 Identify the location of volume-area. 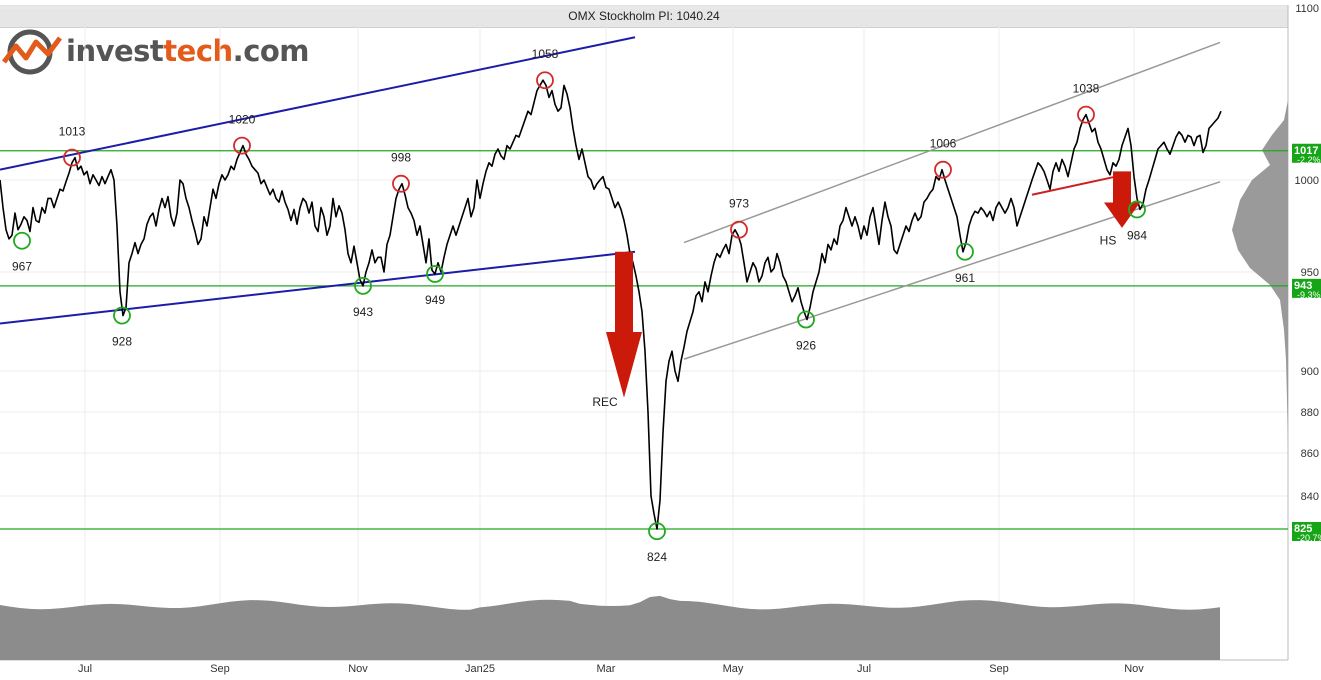
(610, 627).